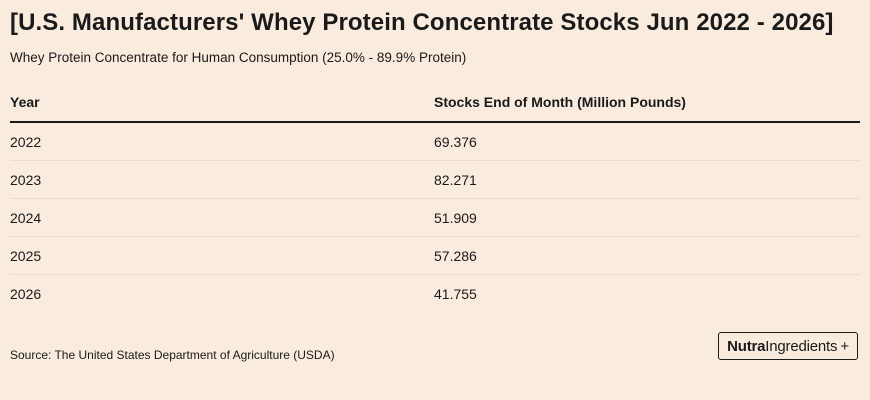 The image size is (870, 400). Describe the element at coordinates (844, 346) in the screenshot. I see `logo-plus: +` at that location.